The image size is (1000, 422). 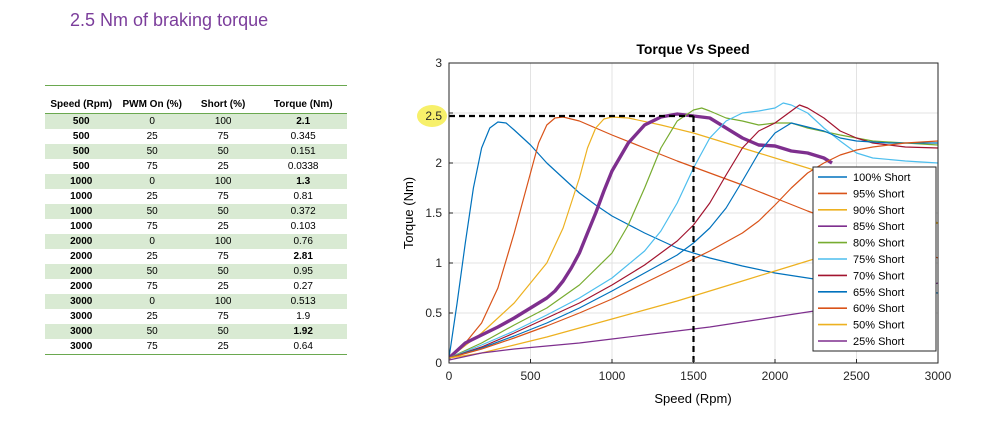 I want to click on y-tick-label: 3, so click(x=438, y=63).